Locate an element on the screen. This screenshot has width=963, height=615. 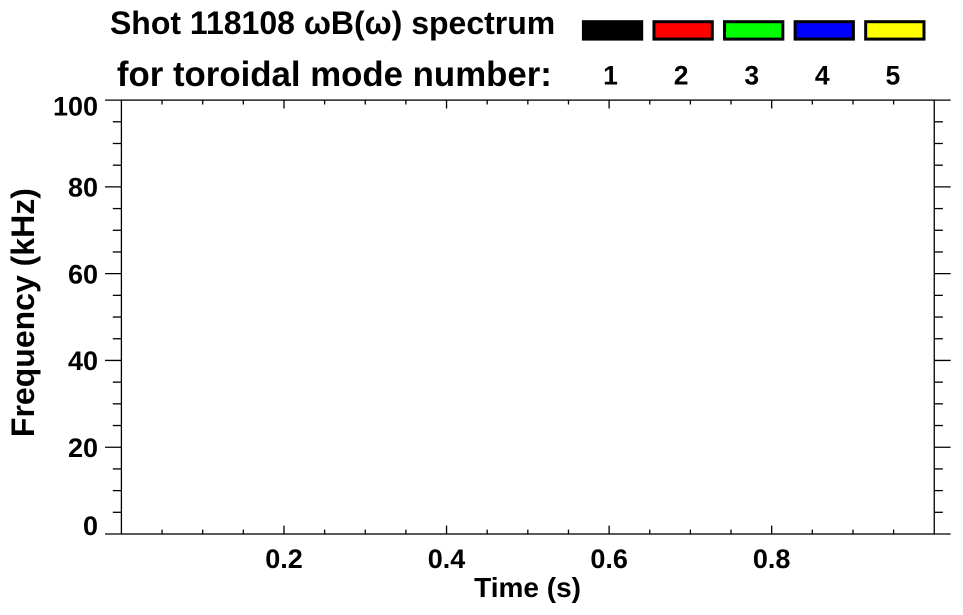
svg-text: 5 is located at coordinates (892, 76).